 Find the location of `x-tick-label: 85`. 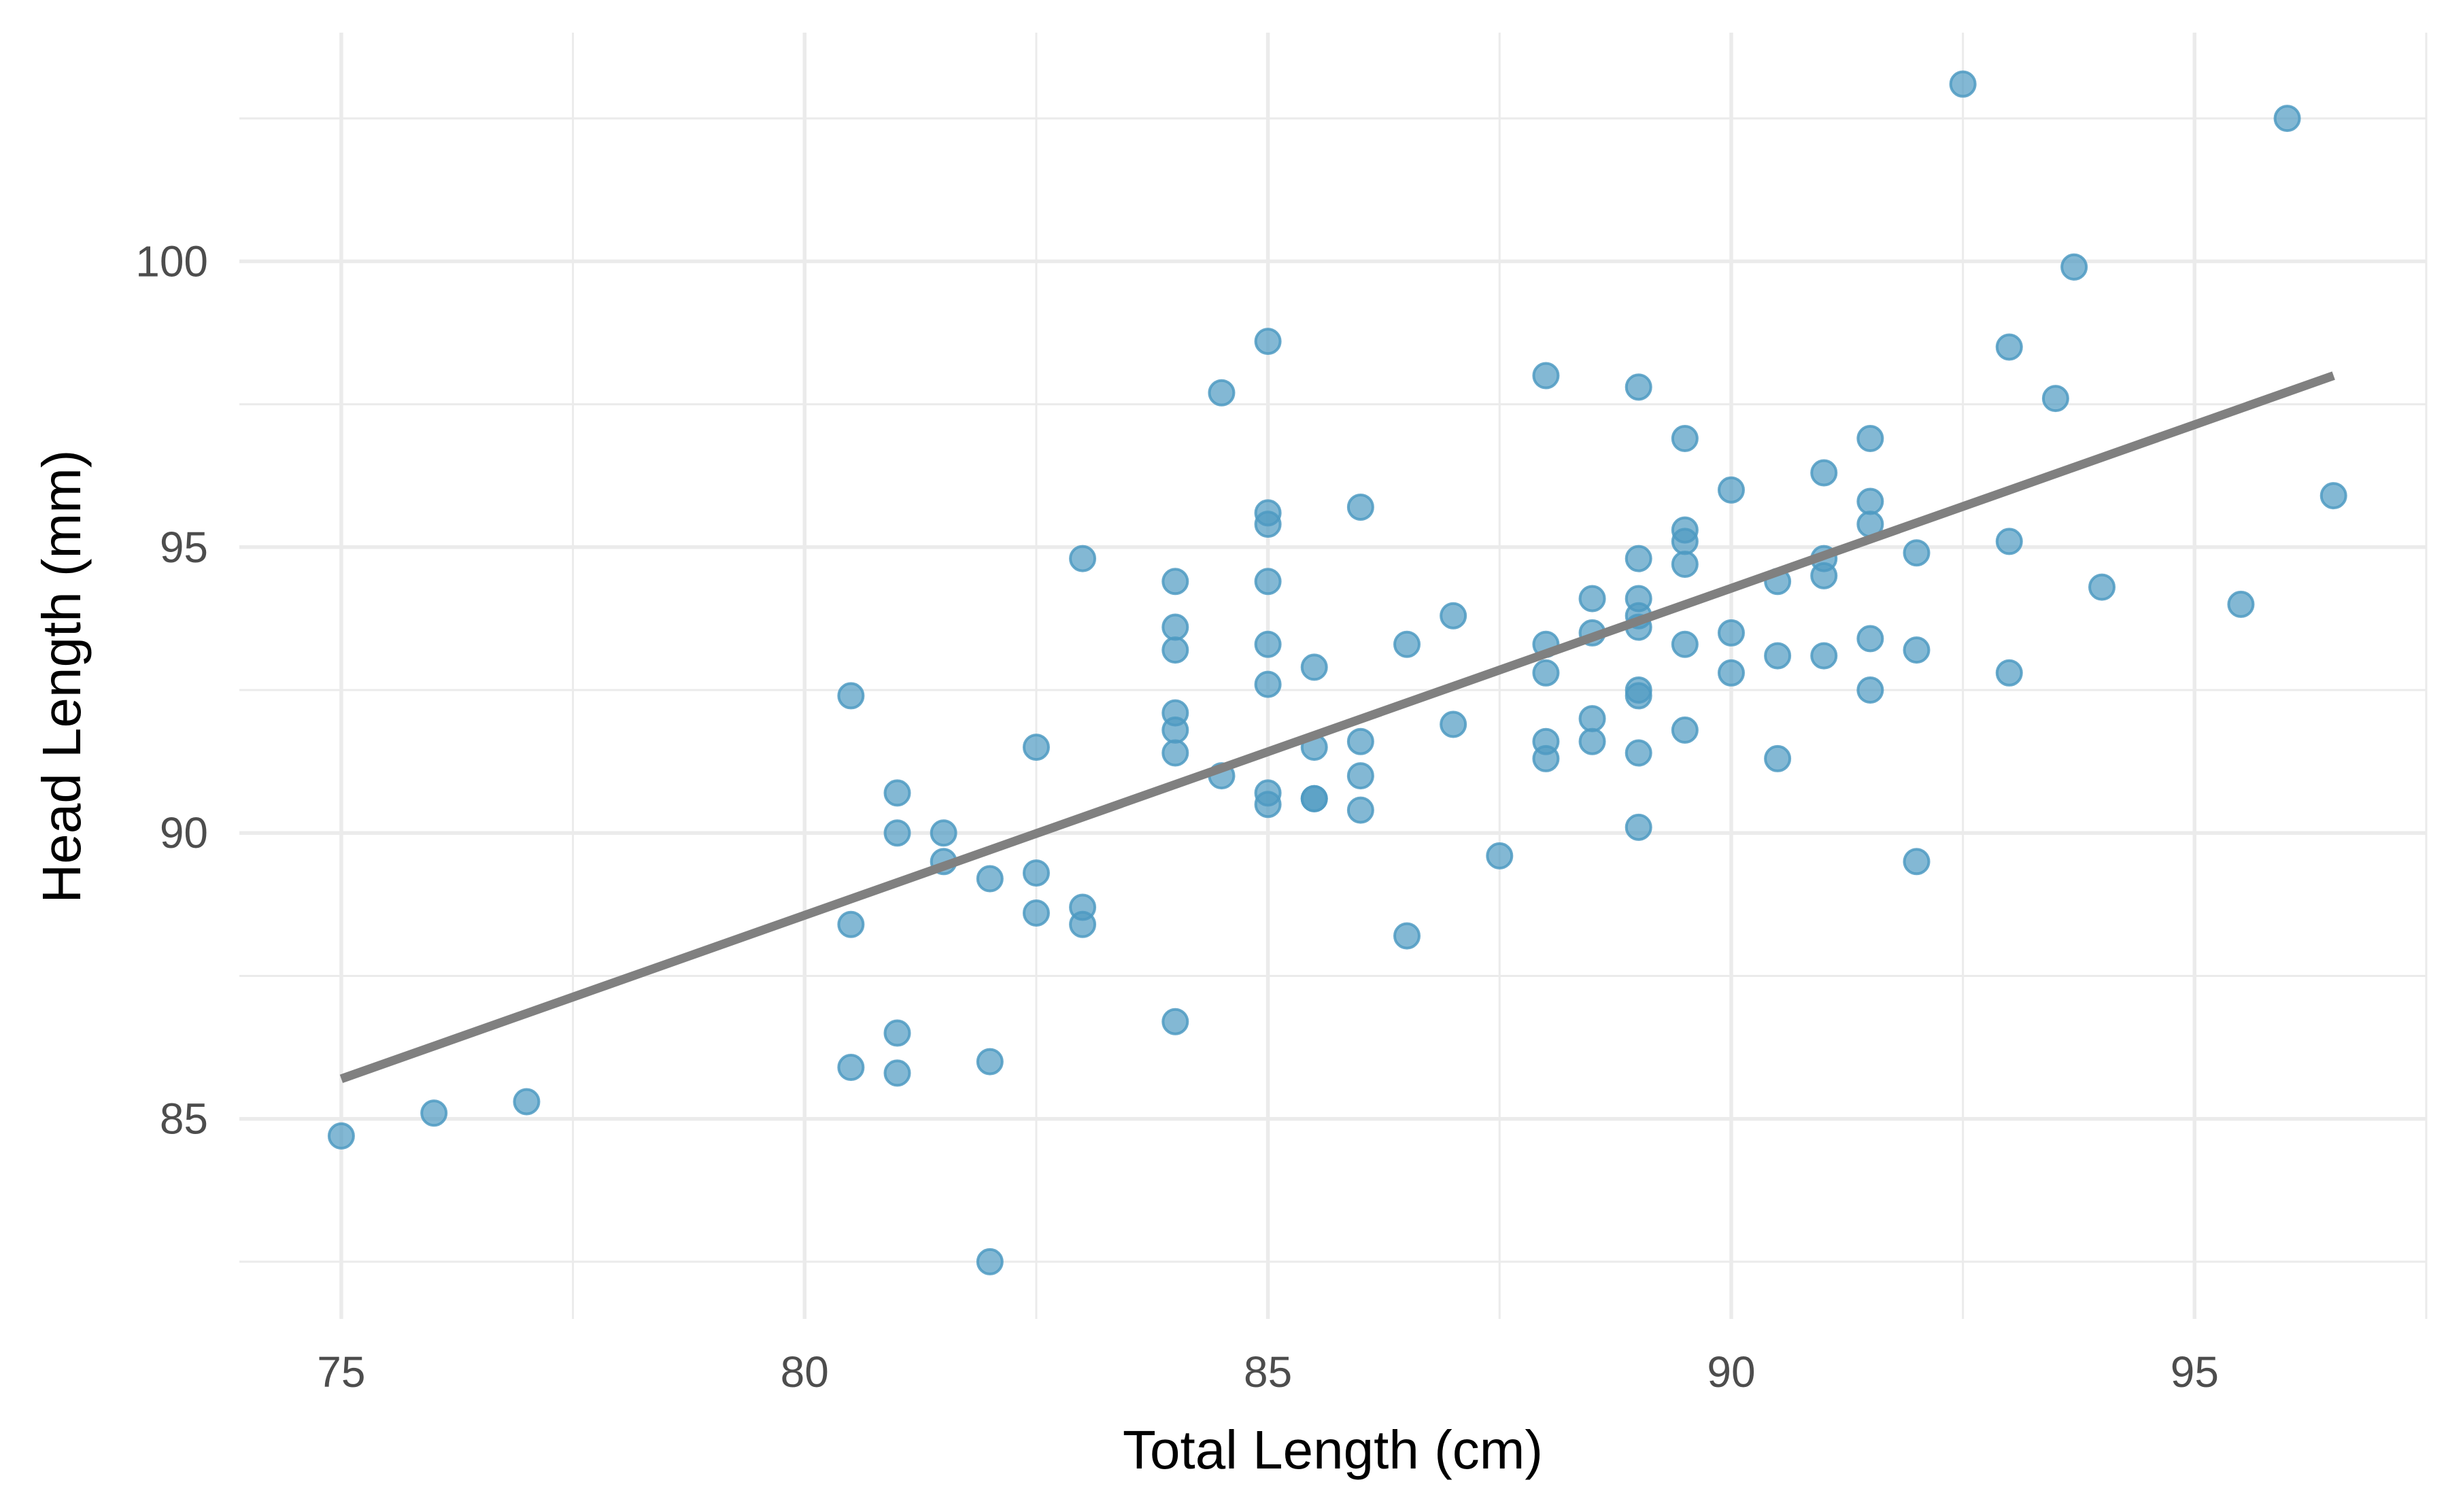

x-tick-label: 85 is located at coordinates (1268, 1371).